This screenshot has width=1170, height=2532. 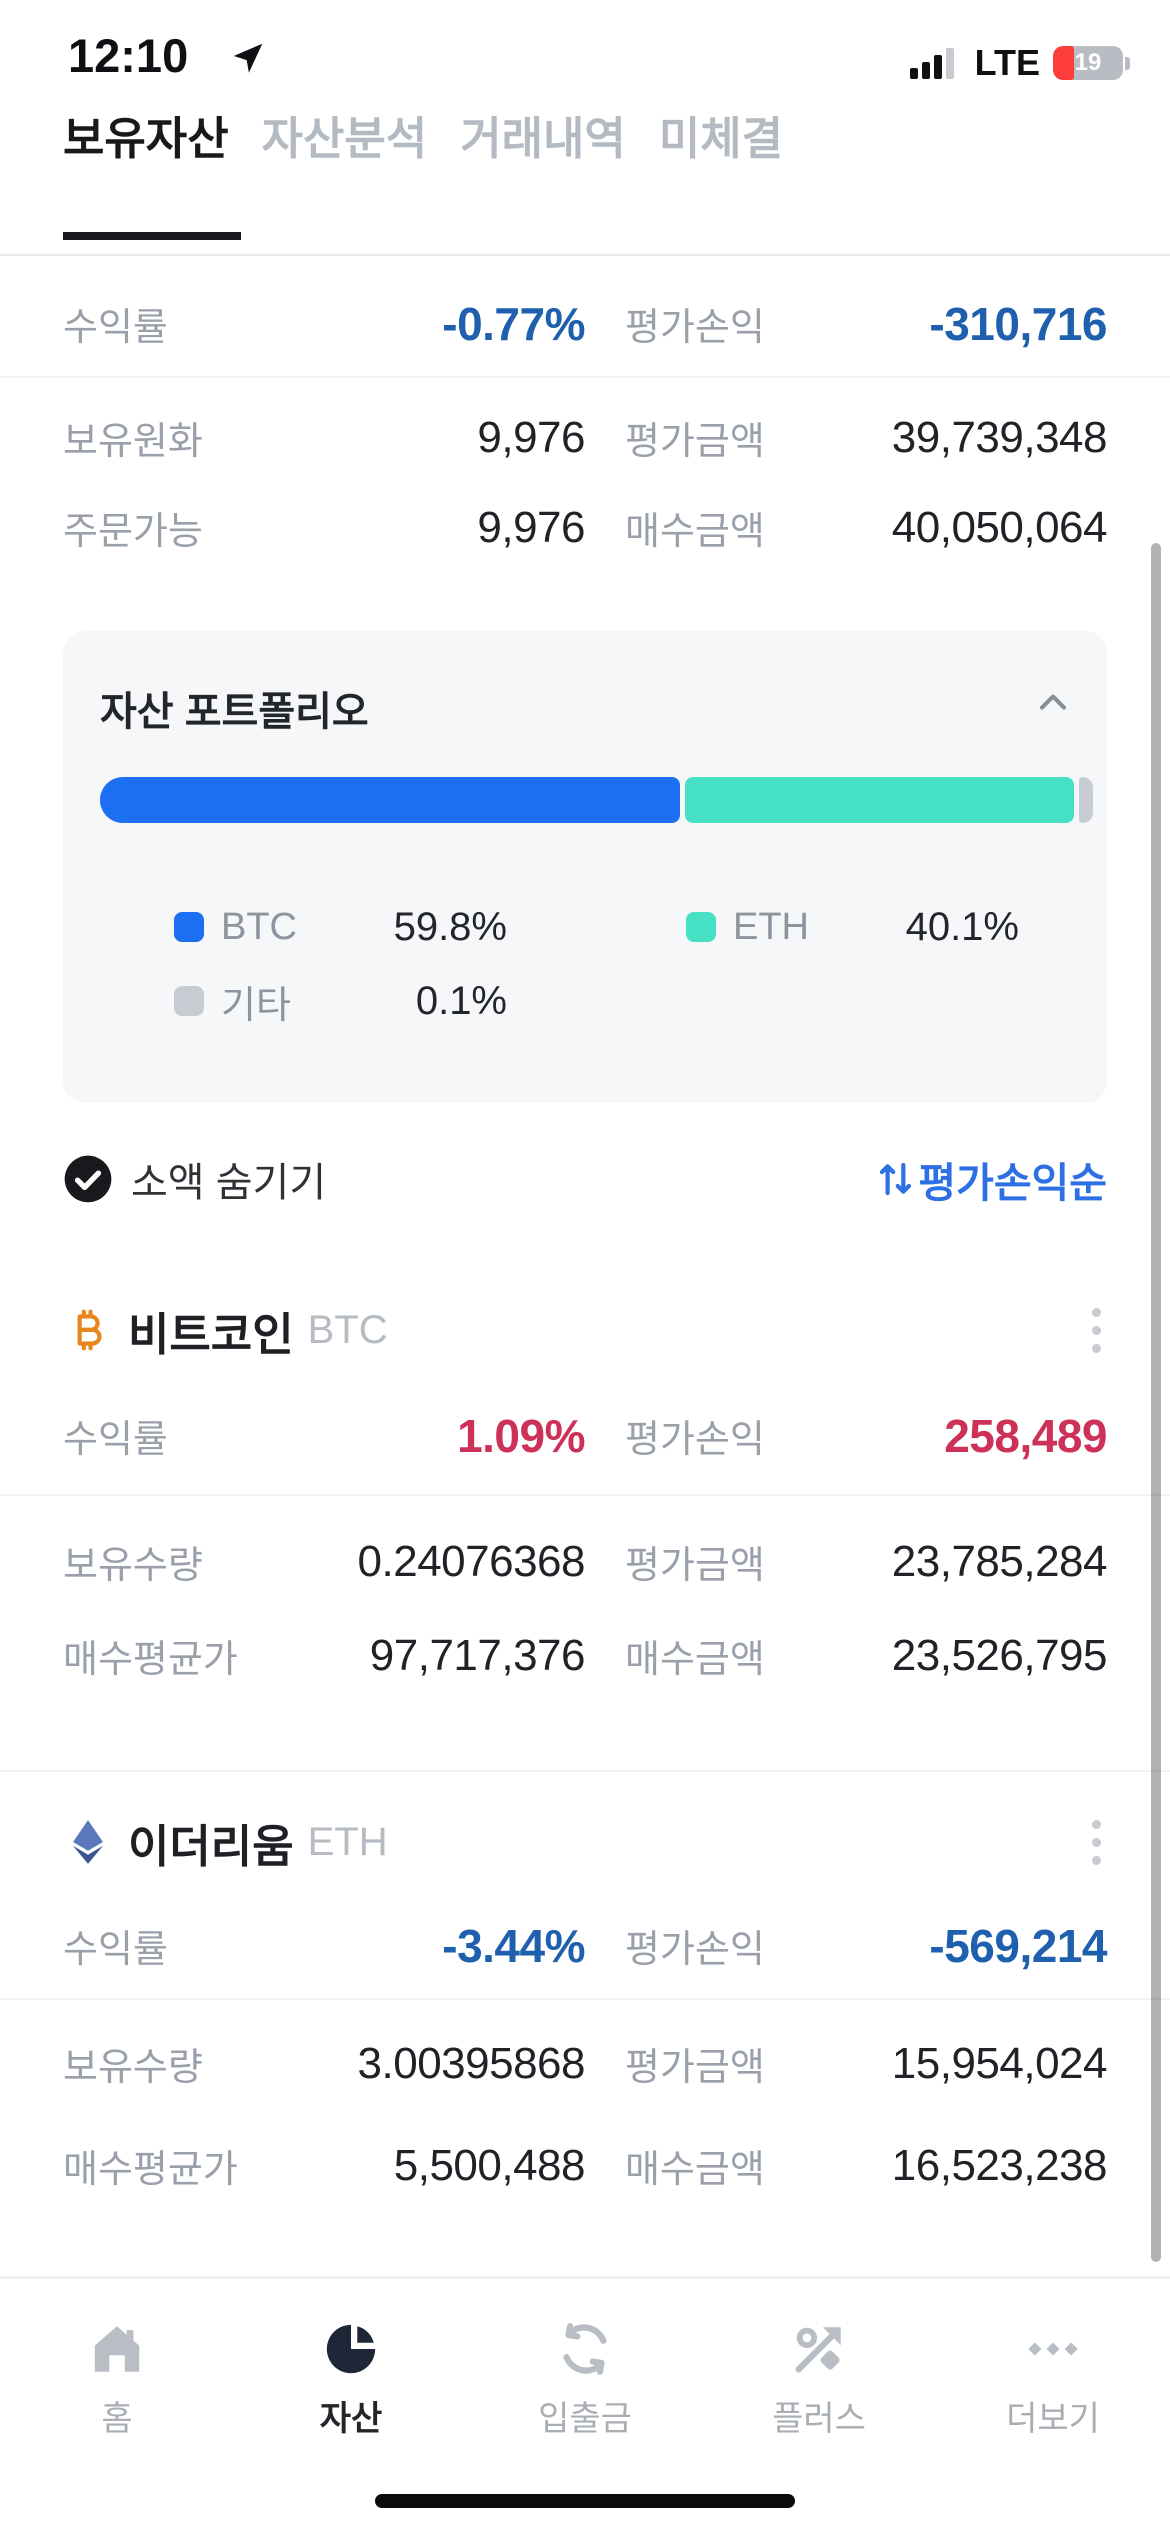 I want to click on btc-quantity-row: 보유수량 0.24076368 평가금액 23,785,284, so click(x=585, y=1561).